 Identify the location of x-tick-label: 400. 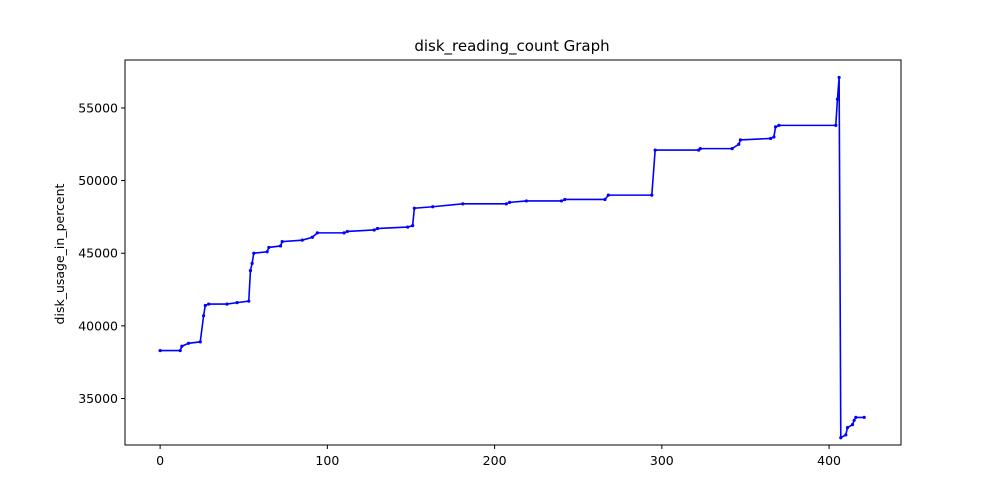
(829, 460).